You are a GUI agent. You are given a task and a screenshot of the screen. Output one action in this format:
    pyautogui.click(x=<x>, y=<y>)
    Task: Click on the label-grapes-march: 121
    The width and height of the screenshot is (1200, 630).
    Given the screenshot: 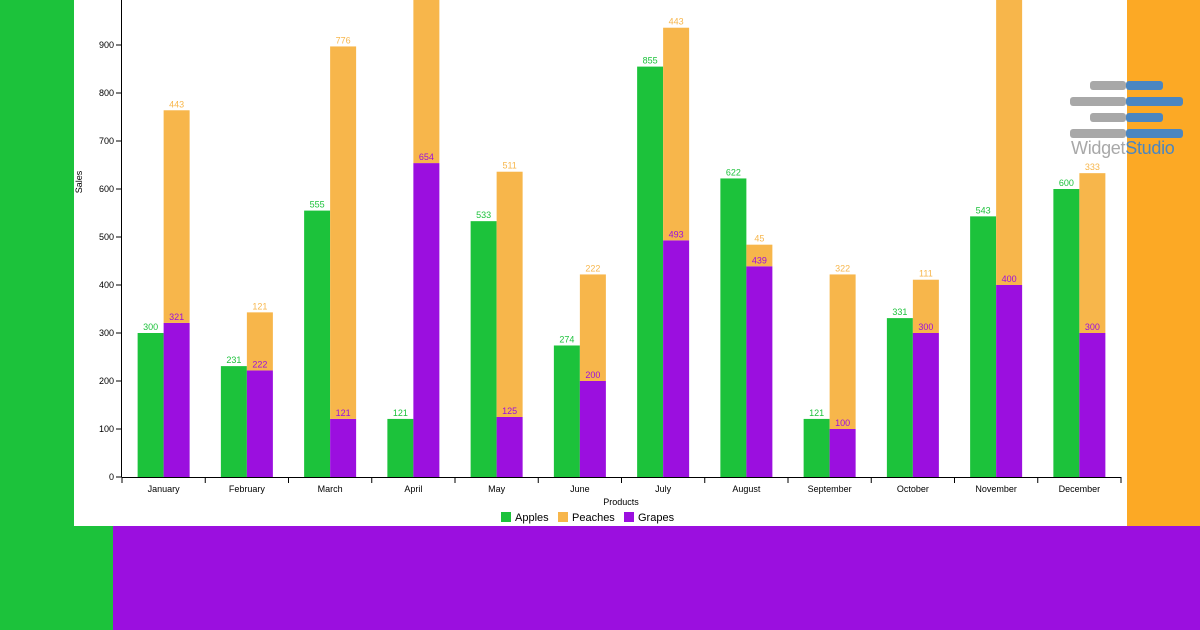 What is the action you would take?
    pyautogui.click(x=343, y=413)
    